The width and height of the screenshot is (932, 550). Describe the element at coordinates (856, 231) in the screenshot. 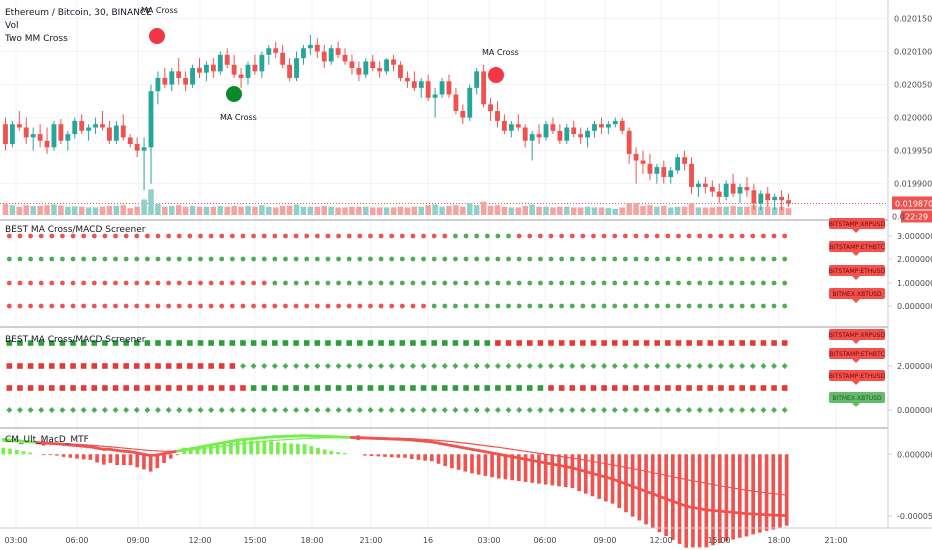

I see `symbol-label-pointer` at that location.